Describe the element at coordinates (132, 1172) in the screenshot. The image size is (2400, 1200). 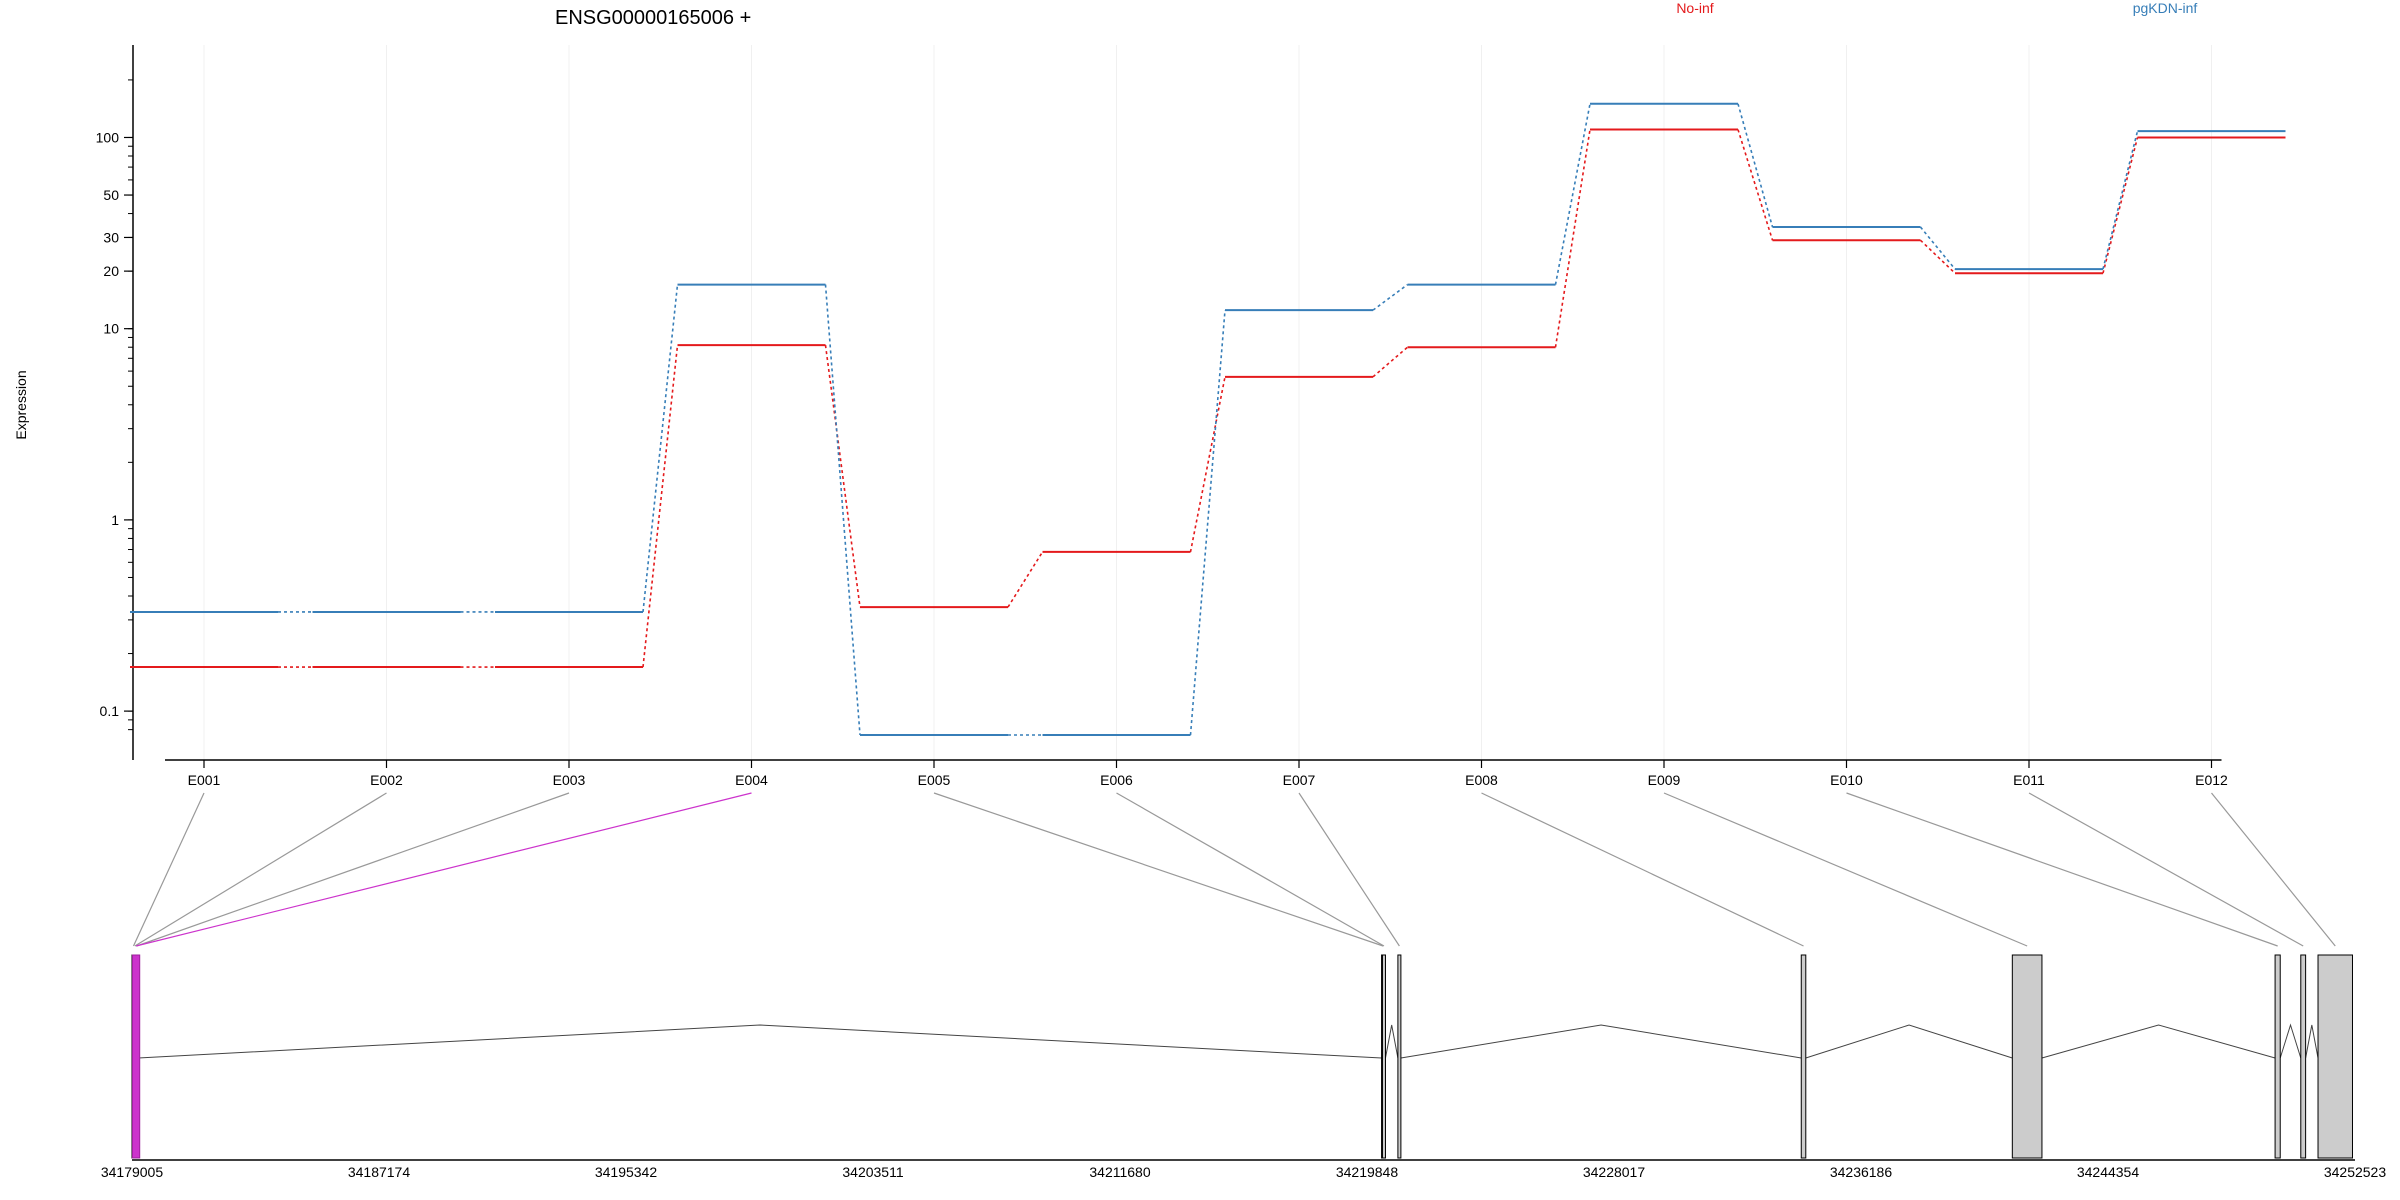
I see `genomic-tick-label: 34179005` at that location.